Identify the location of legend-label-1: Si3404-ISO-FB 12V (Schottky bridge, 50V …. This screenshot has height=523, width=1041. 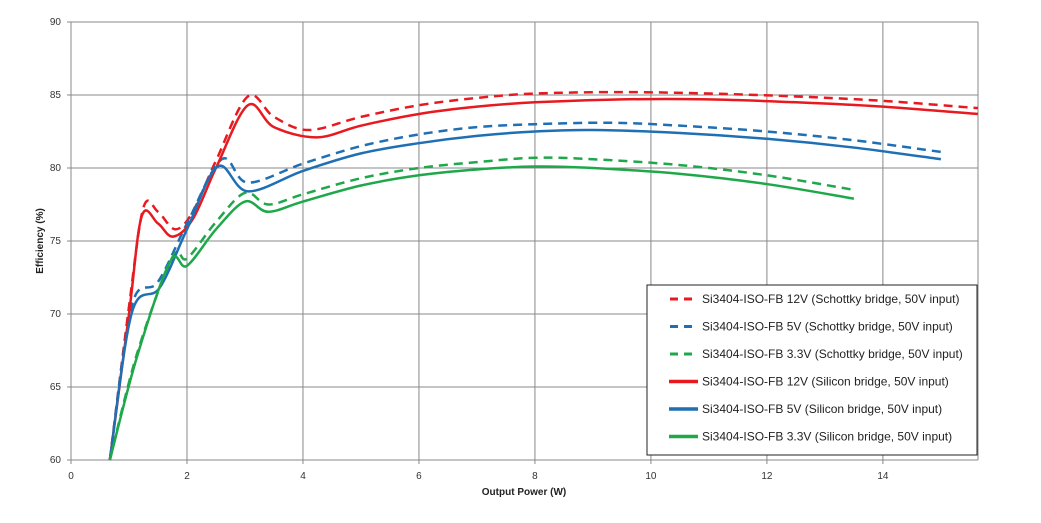
(830, 299).